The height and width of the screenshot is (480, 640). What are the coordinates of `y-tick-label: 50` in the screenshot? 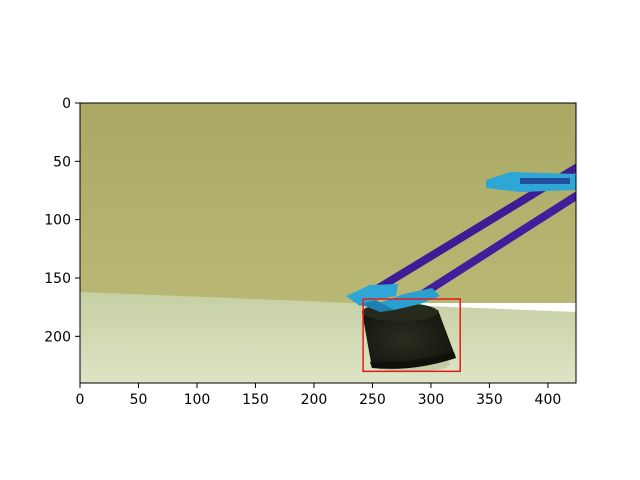 It's located at (62, 162).